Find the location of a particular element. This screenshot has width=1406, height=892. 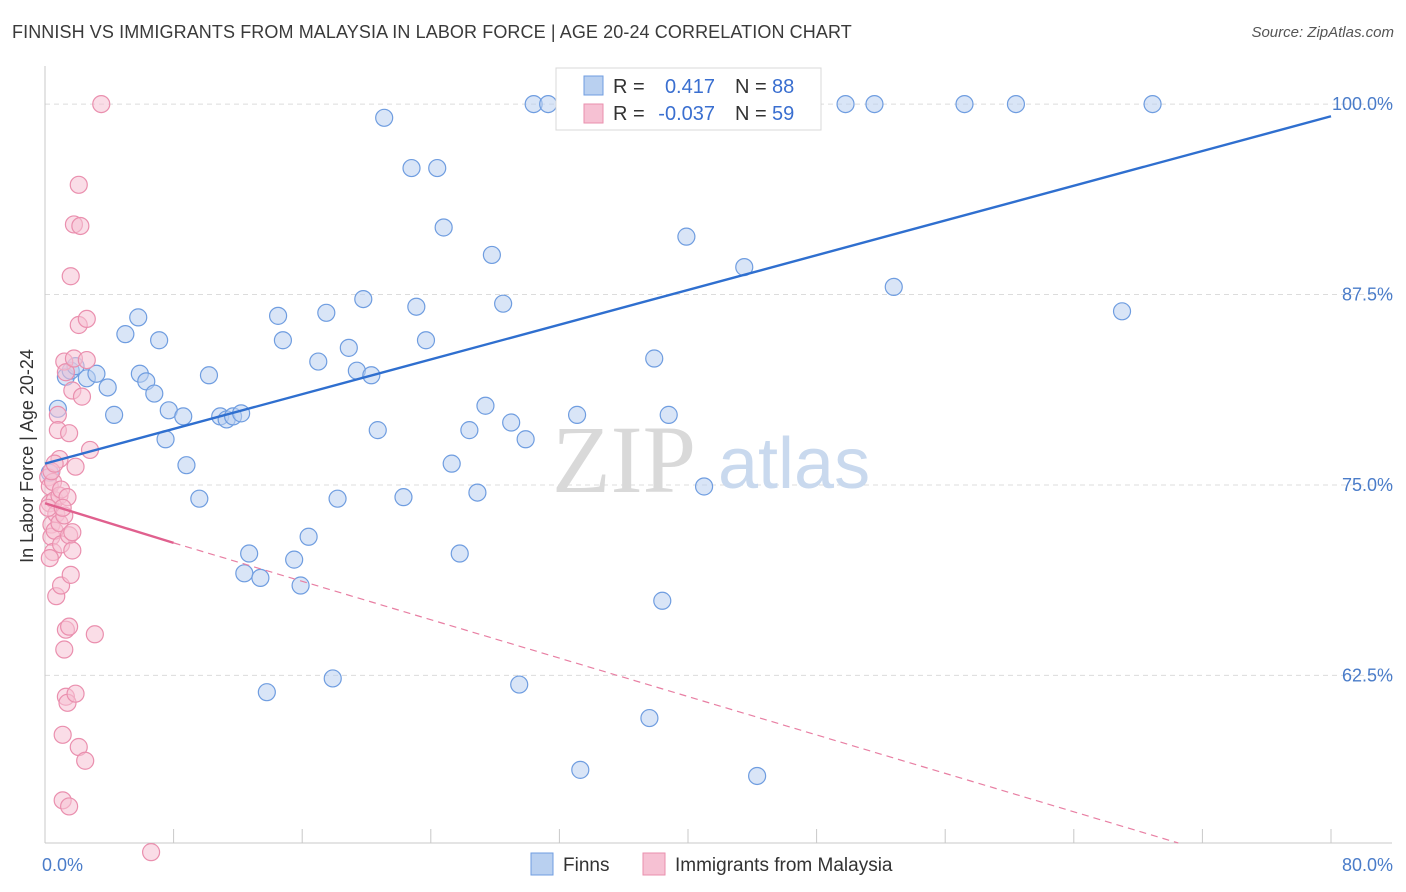

stats-r-key-finns: R = is located at coordinates (629, 87).